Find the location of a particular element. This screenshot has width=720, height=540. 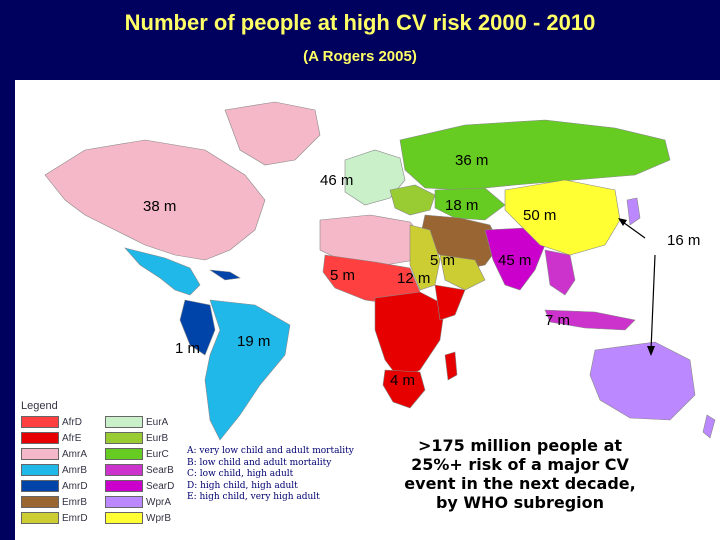

australia-pointer-head is located at coordinates (651, 351).